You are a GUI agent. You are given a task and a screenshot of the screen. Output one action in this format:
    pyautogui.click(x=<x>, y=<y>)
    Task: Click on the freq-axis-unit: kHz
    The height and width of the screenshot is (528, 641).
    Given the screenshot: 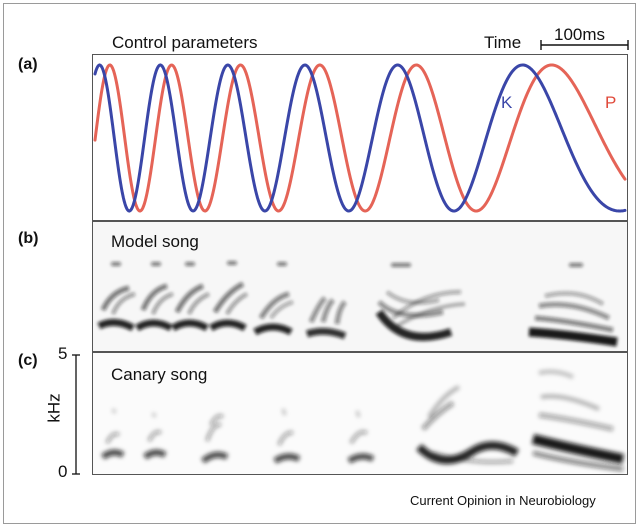 What is the action you would take?
    pyautogui.click(x=54, y=408)
    